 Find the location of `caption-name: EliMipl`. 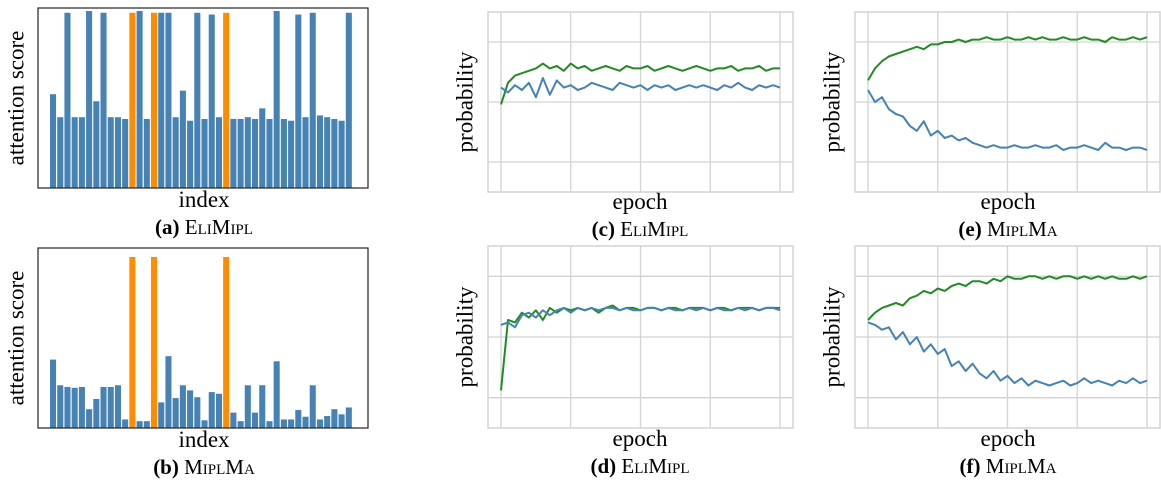

caption-name: EliMipl is located at coordinates (655, 466).